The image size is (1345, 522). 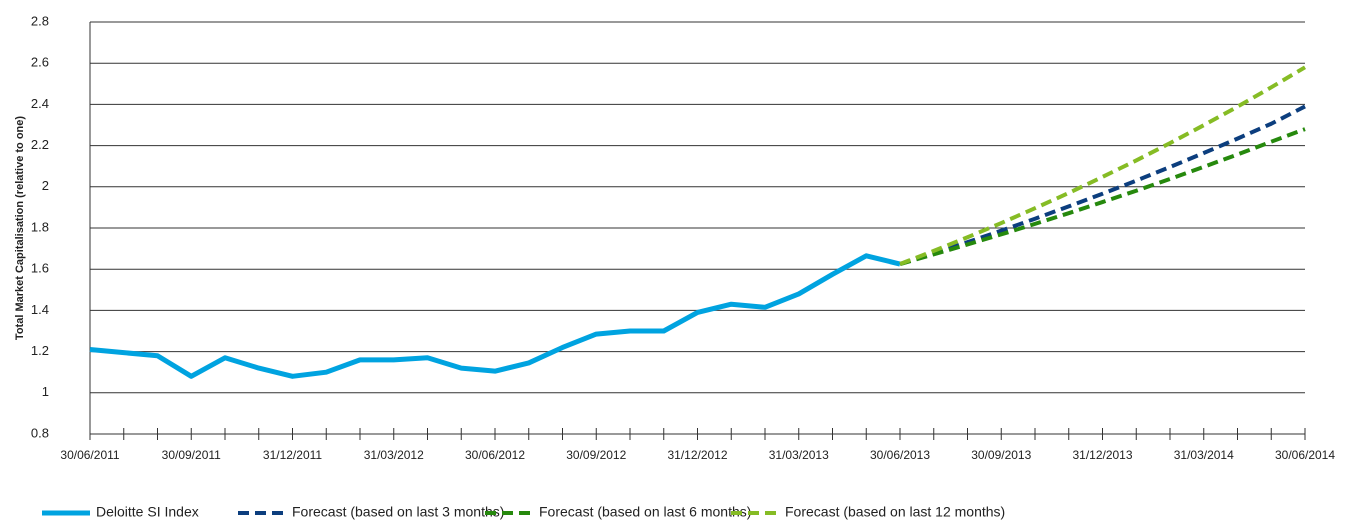 What do you see at coordinates (40, 268) in the screenshot?
I see `y-tick-label: 1.6` at bounding box center [40, 268].